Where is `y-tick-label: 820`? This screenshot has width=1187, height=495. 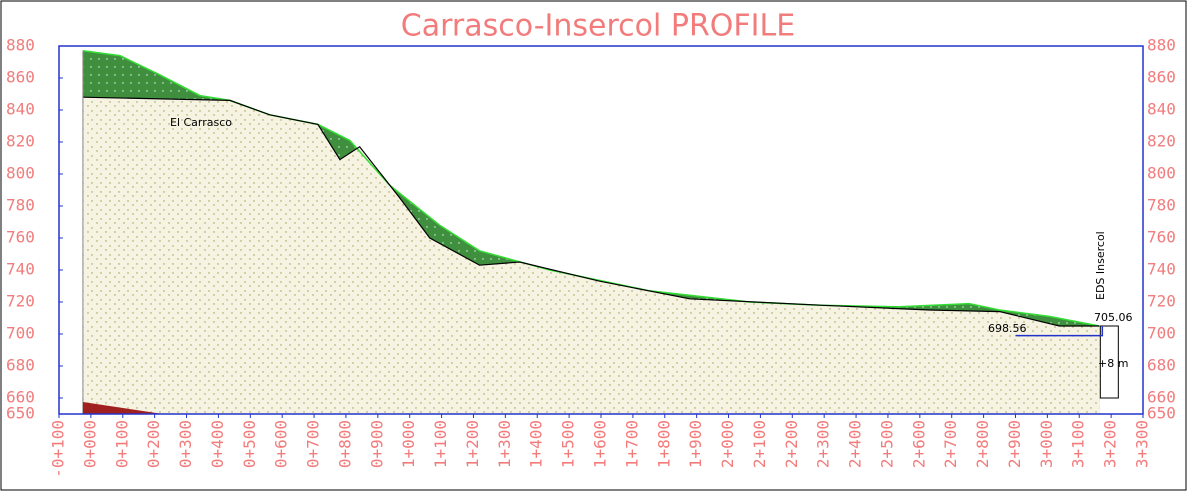
y-tick-label: 820 is located at coordinates (20, 141).